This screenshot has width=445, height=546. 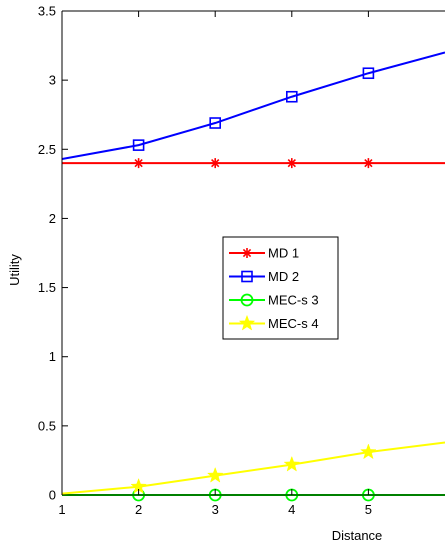 I want to click on x-axis-label: Distance, so click(x=357, y=535).